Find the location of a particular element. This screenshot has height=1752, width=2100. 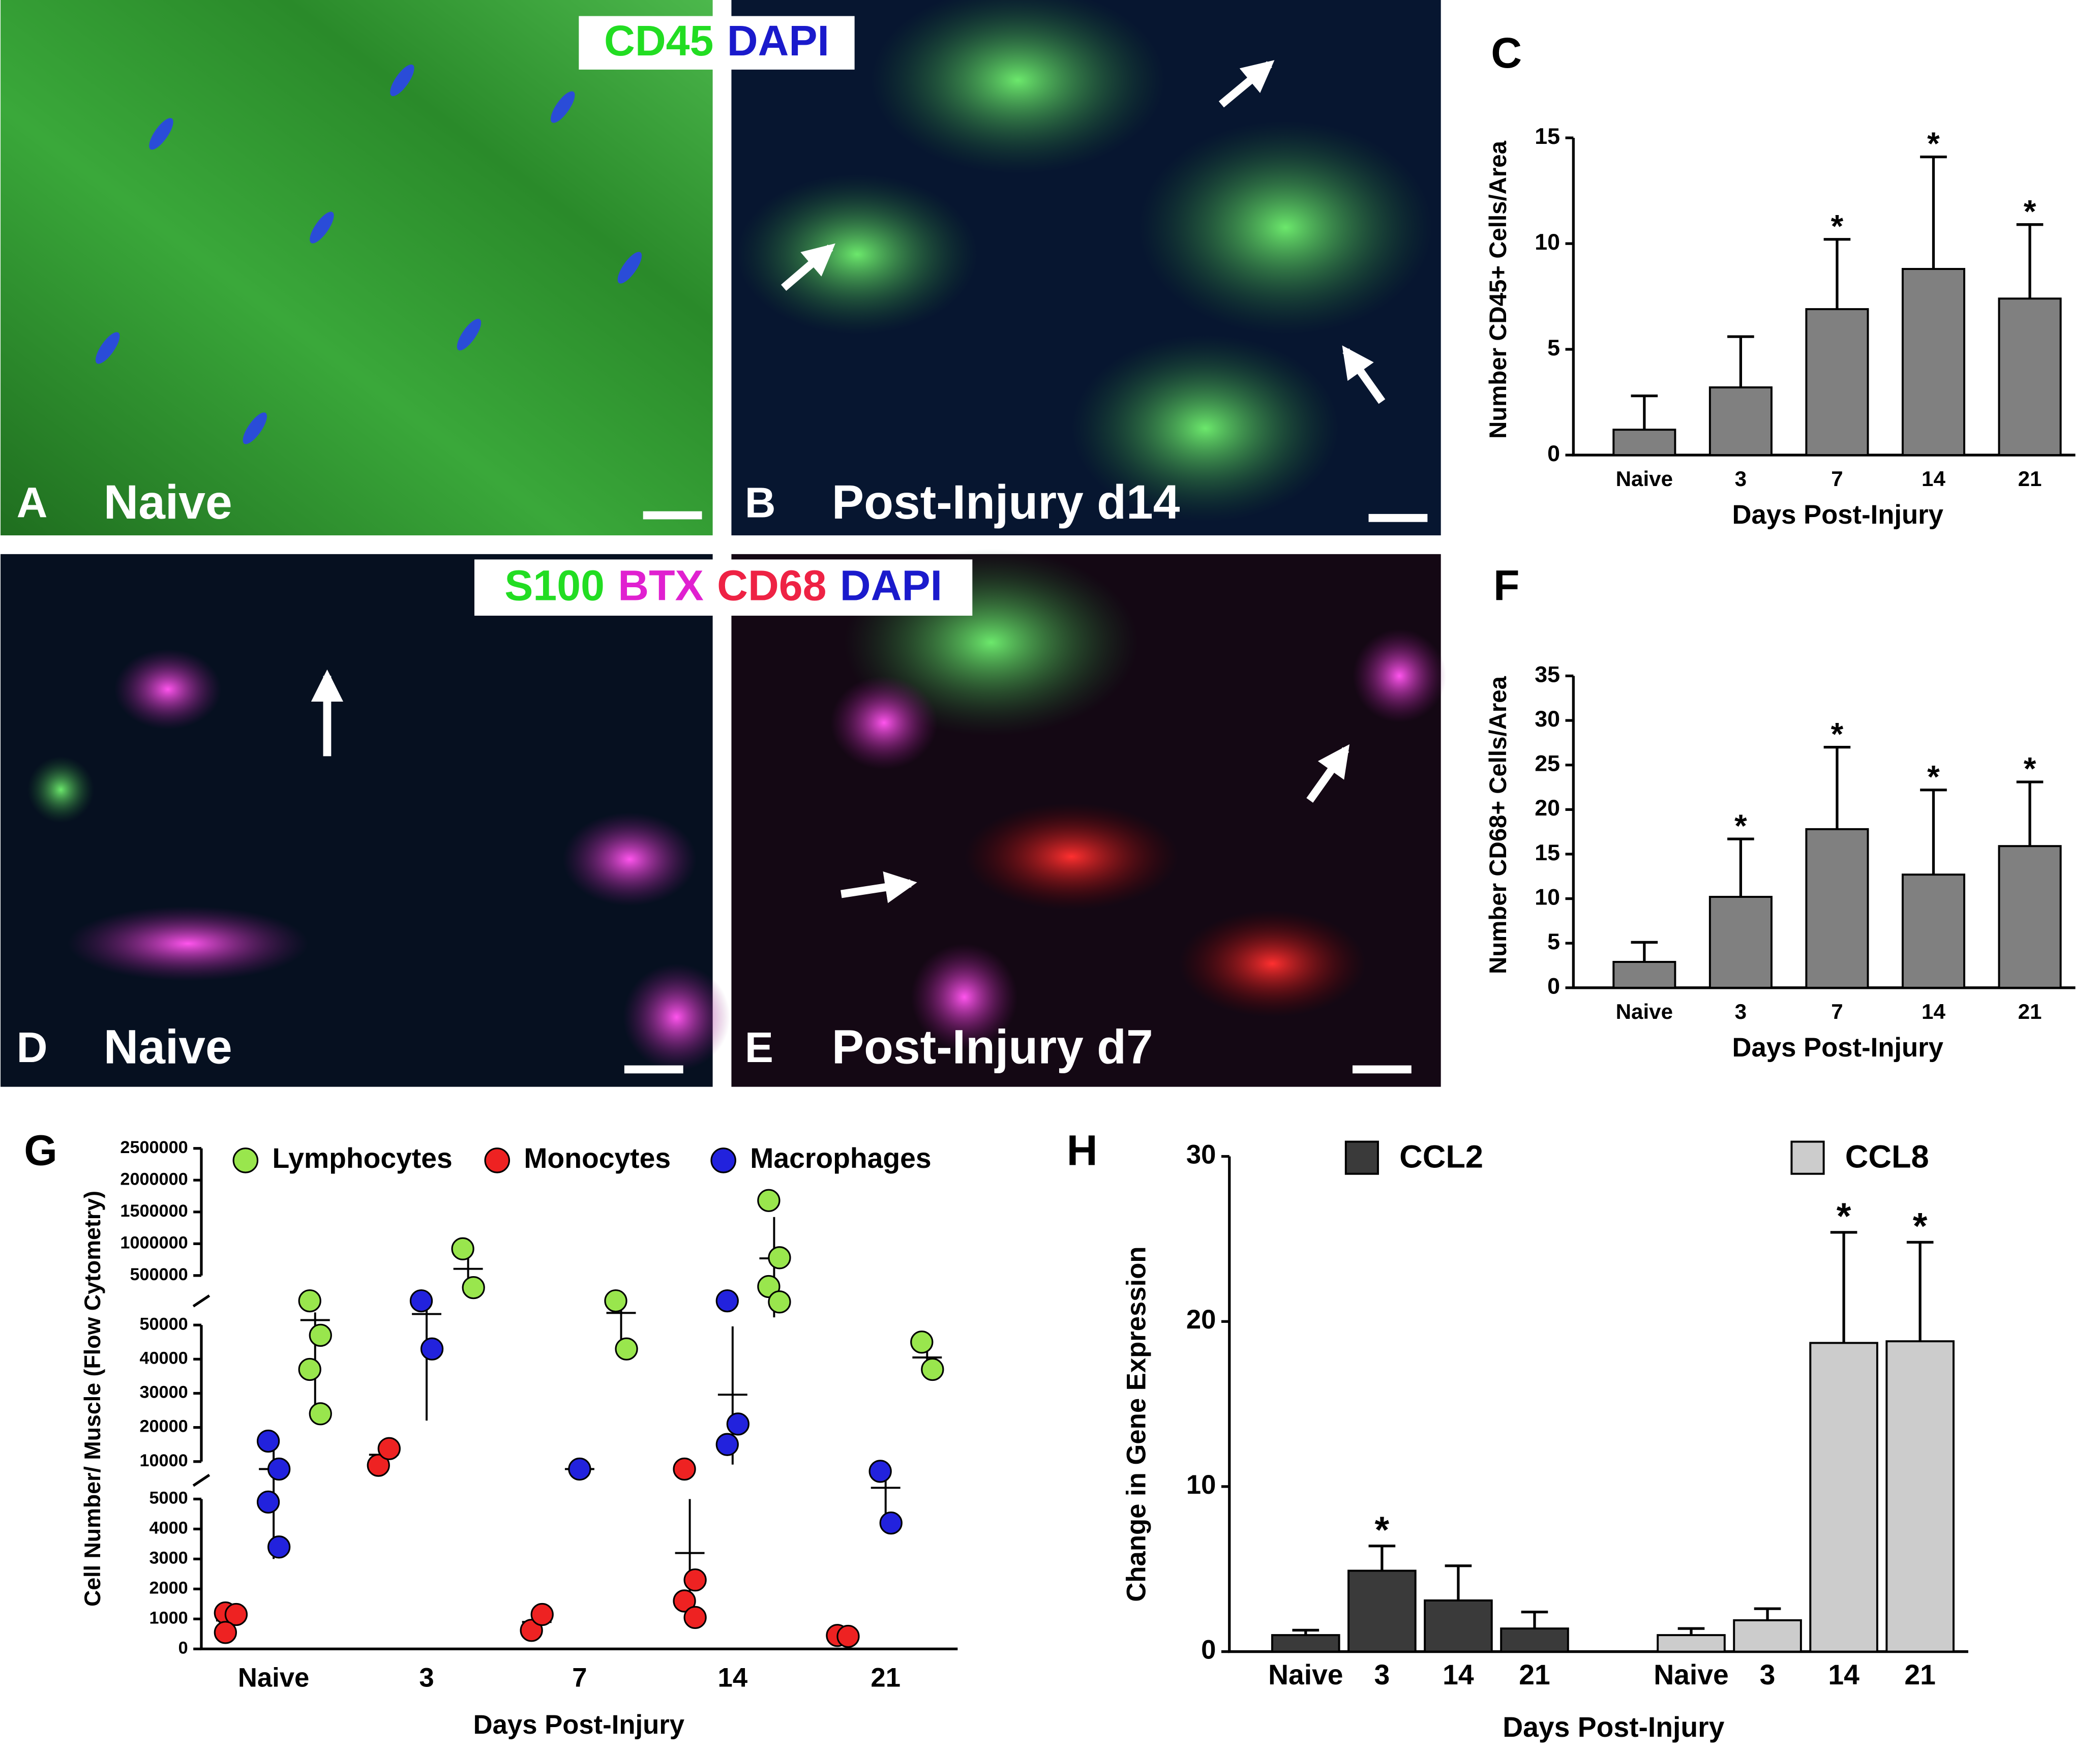

y-tick-label: 1000000 is located at coordinates (154, 1242).